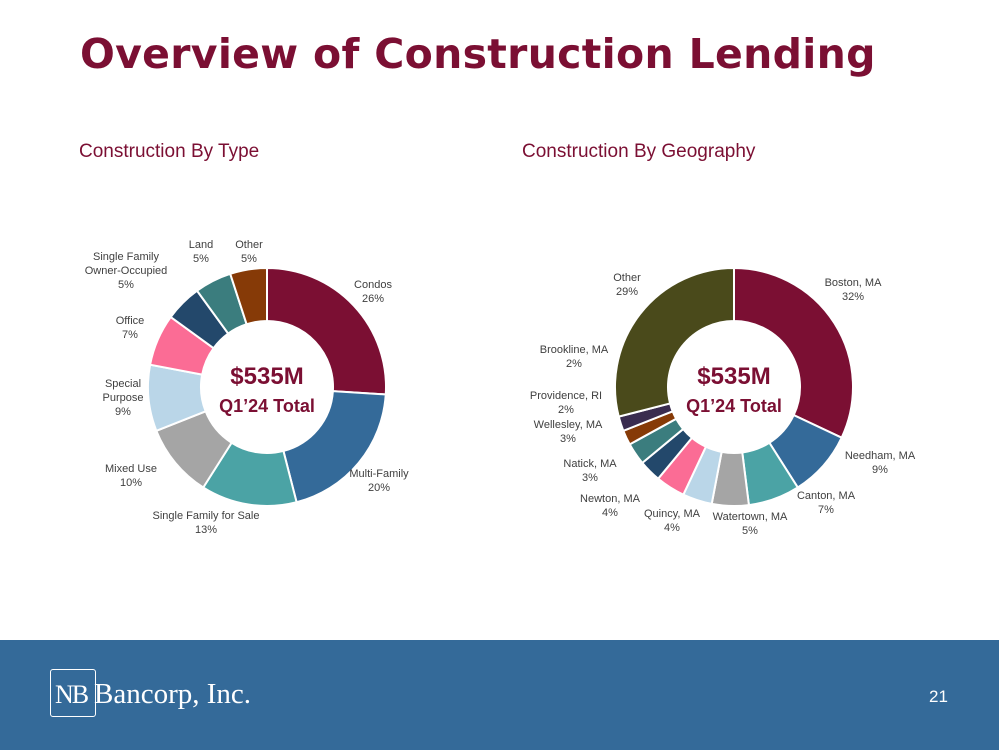 This screenshot has height=750, width=999. I want to click on data-label-geo-boston-ma: Boston, MA 32%, so click(854, 290).